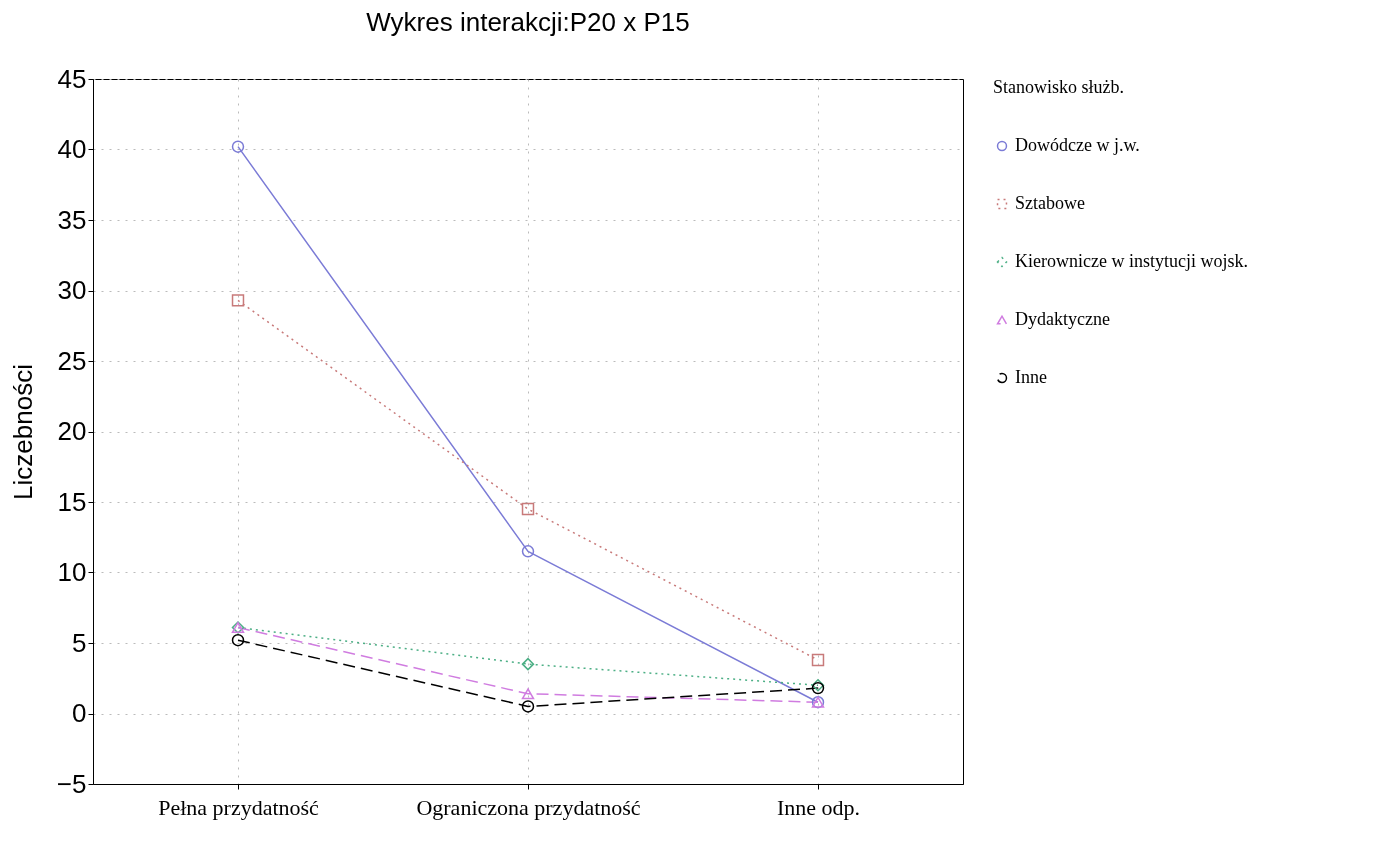  I want to click on y-tick-label: 10, so click(72, 572).